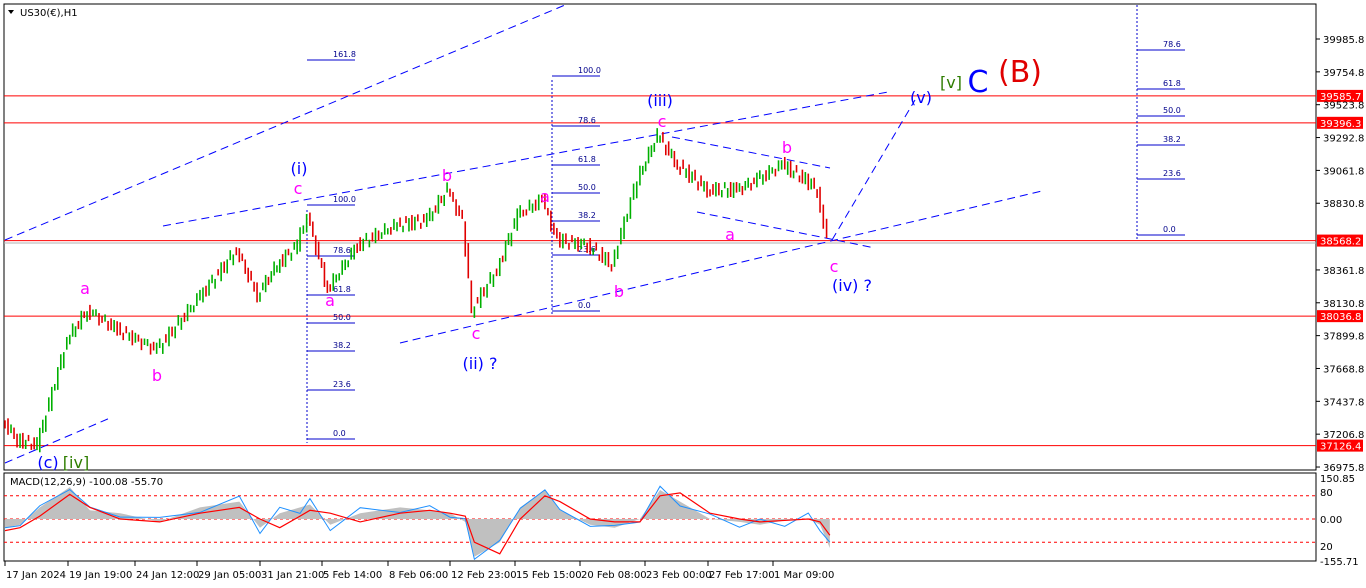  What do you see at coordinates (951, 82) in the screenshot?
I see `wave-label-green: [v]` at bounding box center [951, 82].